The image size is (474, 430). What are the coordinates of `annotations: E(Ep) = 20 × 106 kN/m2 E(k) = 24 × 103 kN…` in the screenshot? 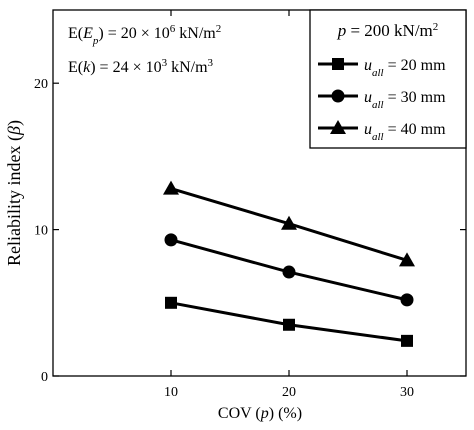 It's located at (144, 49).